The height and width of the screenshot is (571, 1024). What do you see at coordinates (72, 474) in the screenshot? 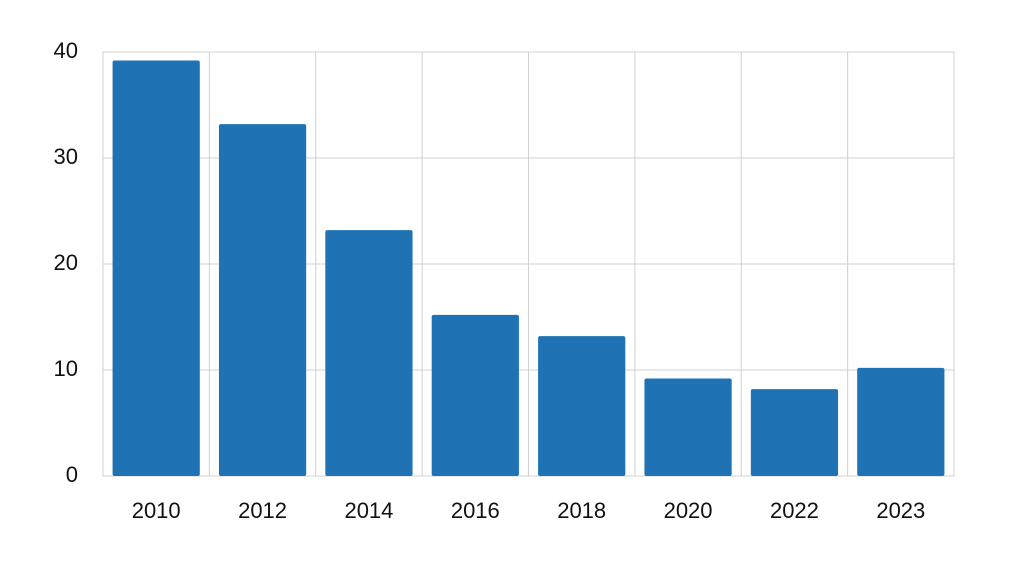
I see `y-tick-label: 0` at bounding box center [72, 474].